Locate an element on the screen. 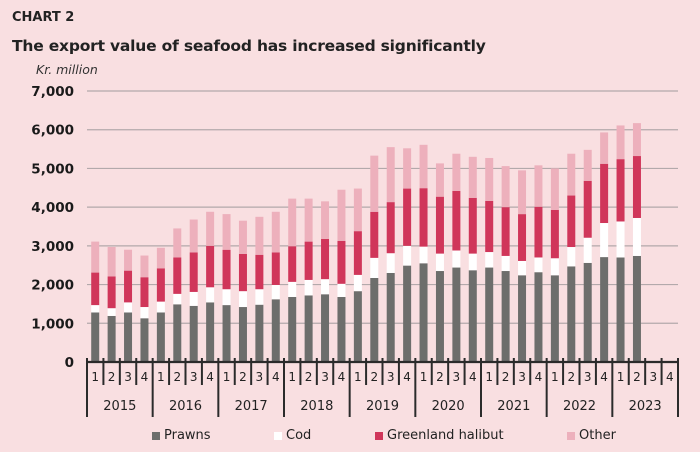 The width and height of the screenshot is (700, 452). bar-cod-2023Q2 is located at coordinates (636, 236).